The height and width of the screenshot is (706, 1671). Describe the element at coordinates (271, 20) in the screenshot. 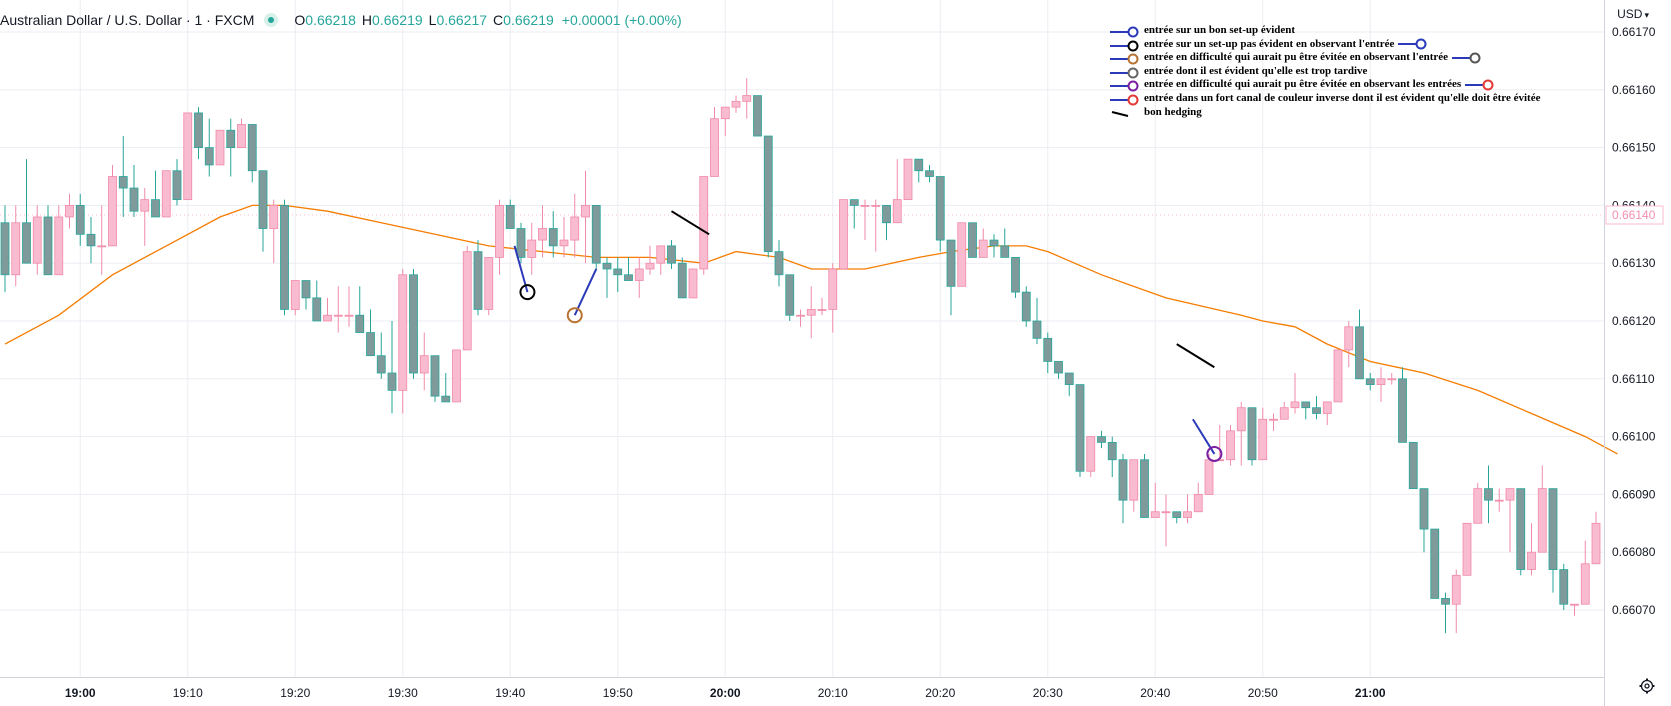

I see `market-status-icon` at that location.